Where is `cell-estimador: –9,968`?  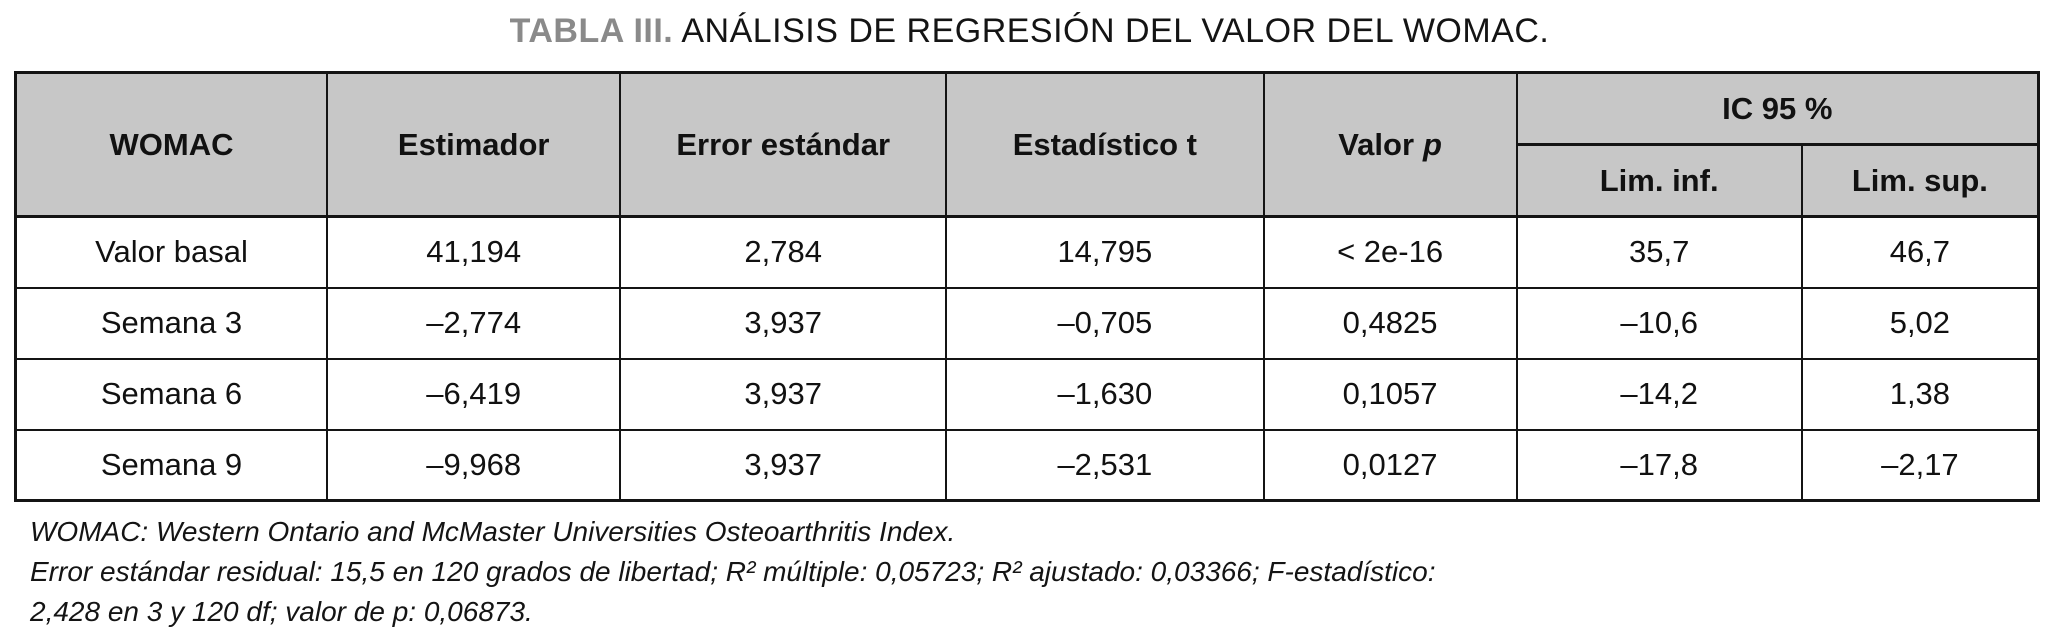 cell-estimador: –9,968 is located at coordinates (474, 465).